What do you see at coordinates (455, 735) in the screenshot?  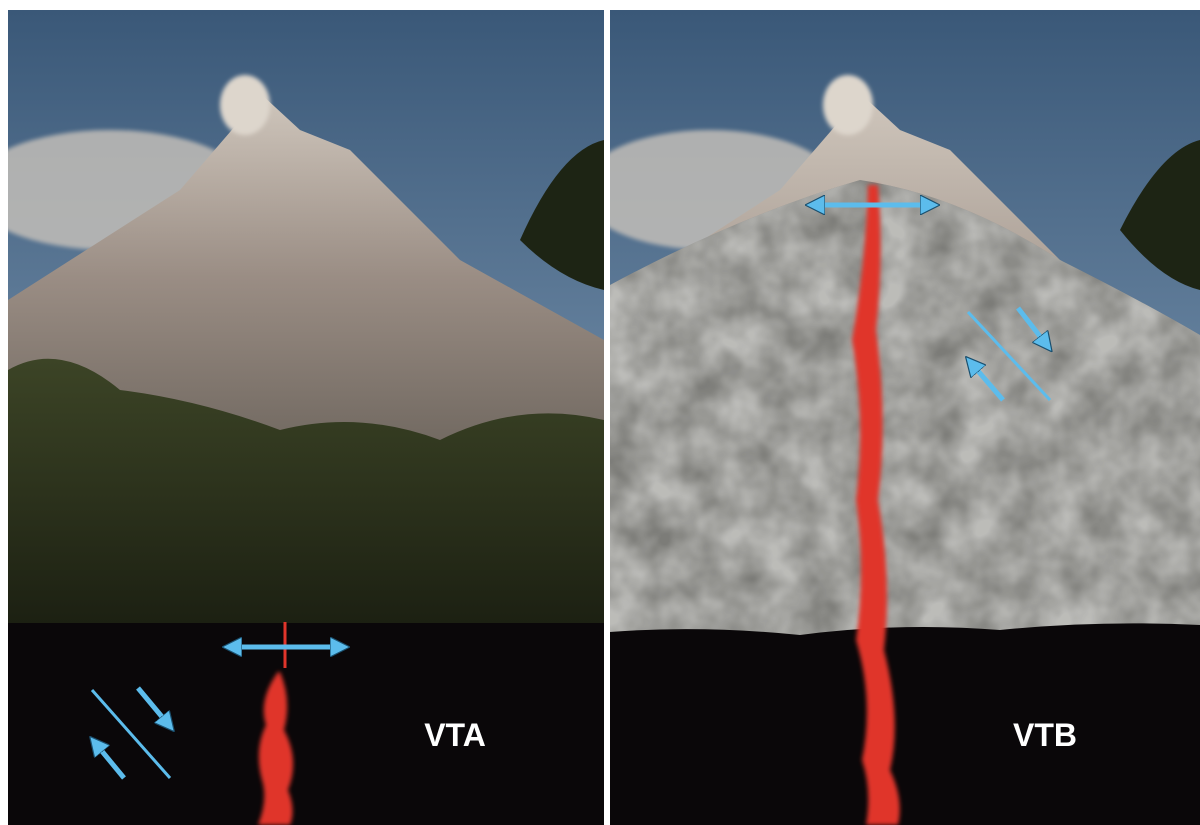 I see `panel-label: VTA` at bounding box center [455, 735].